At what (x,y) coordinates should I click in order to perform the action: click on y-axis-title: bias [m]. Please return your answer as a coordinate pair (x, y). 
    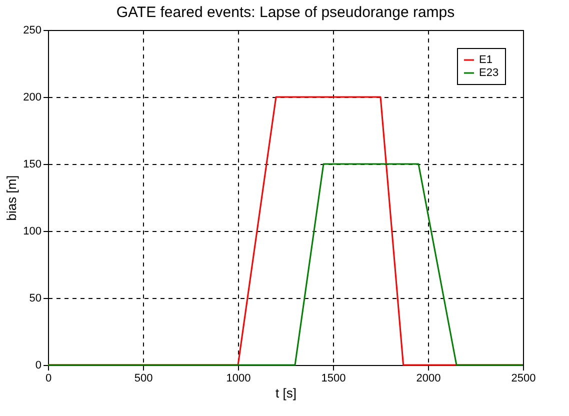
    Looking at the image, I should click on (12, 198).